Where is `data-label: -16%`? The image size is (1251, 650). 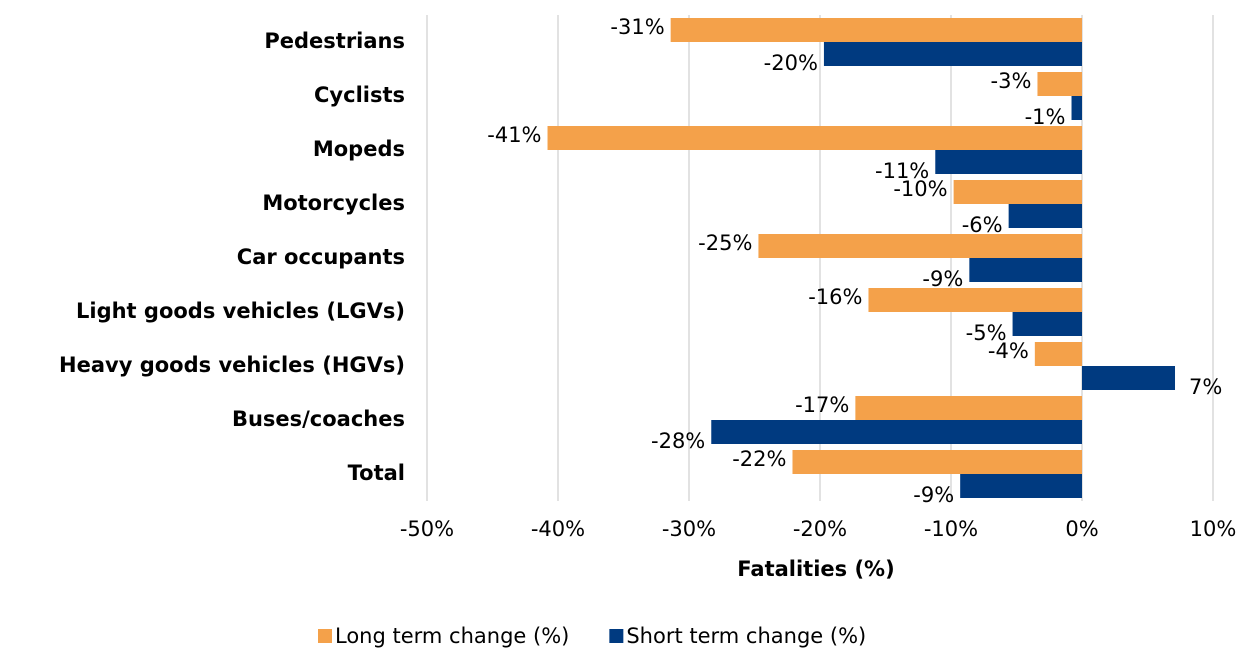 data-label: -16% is located at coordinates (835, 297).